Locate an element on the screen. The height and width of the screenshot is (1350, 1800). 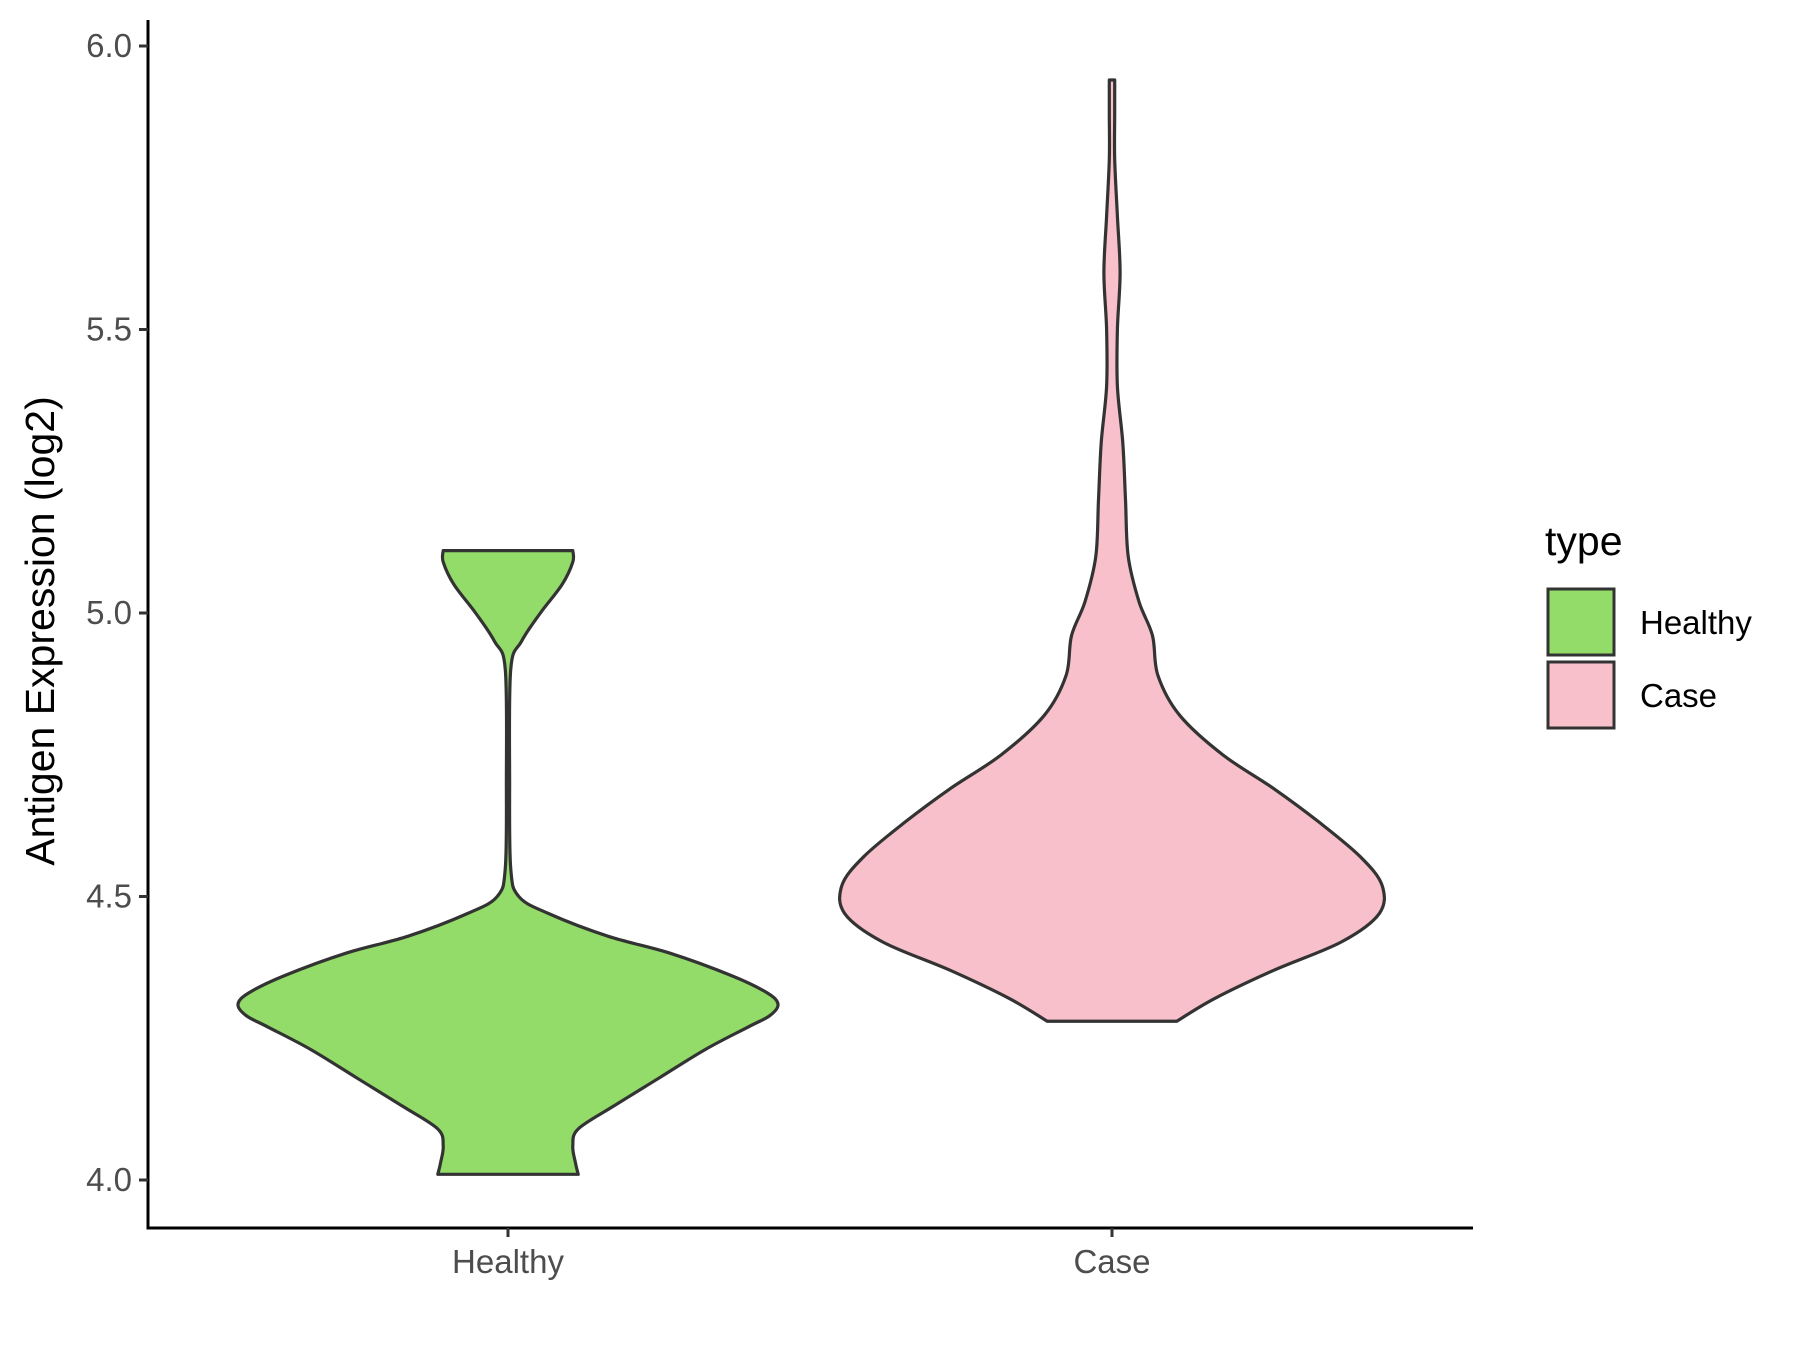
y-axis-ticks: 4.0 4.5 5.0 5.5 6.0 is located at coordinates (117, 612).